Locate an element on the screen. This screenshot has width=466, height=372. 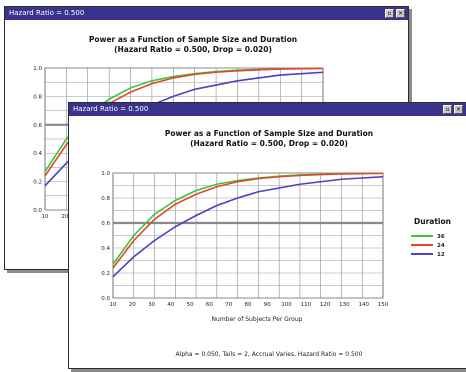
x-tick-label: 90 is located at coordinates (267, 305).